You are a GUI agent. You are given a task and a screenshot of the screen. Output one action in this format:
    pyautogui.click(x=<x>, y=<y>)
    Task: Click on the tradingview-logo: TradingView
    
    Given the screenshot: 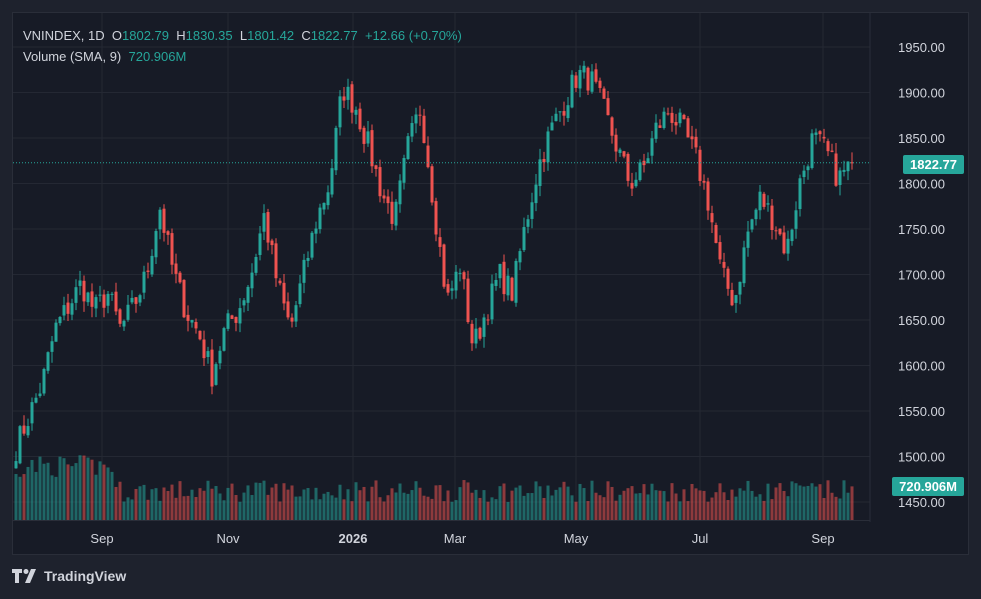 What is the action you would take?
    pyautogui.click(x=69, y=576)
    